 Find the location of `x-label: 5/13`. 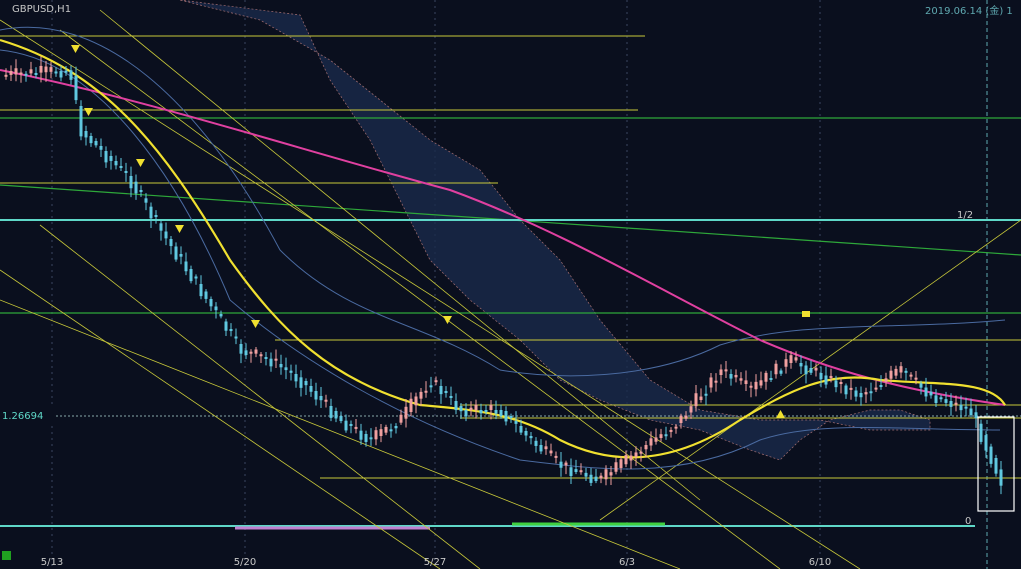

x-label: 5/13 is located at coordinates (52, 562).